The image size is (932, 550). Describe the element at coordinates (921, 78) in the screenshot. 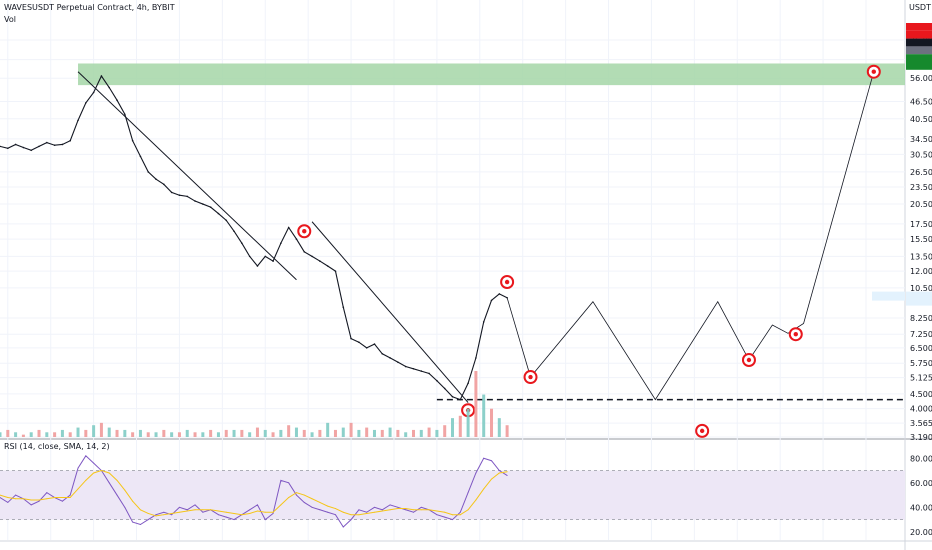

I see `price-tick-label: 56.000` at that location.